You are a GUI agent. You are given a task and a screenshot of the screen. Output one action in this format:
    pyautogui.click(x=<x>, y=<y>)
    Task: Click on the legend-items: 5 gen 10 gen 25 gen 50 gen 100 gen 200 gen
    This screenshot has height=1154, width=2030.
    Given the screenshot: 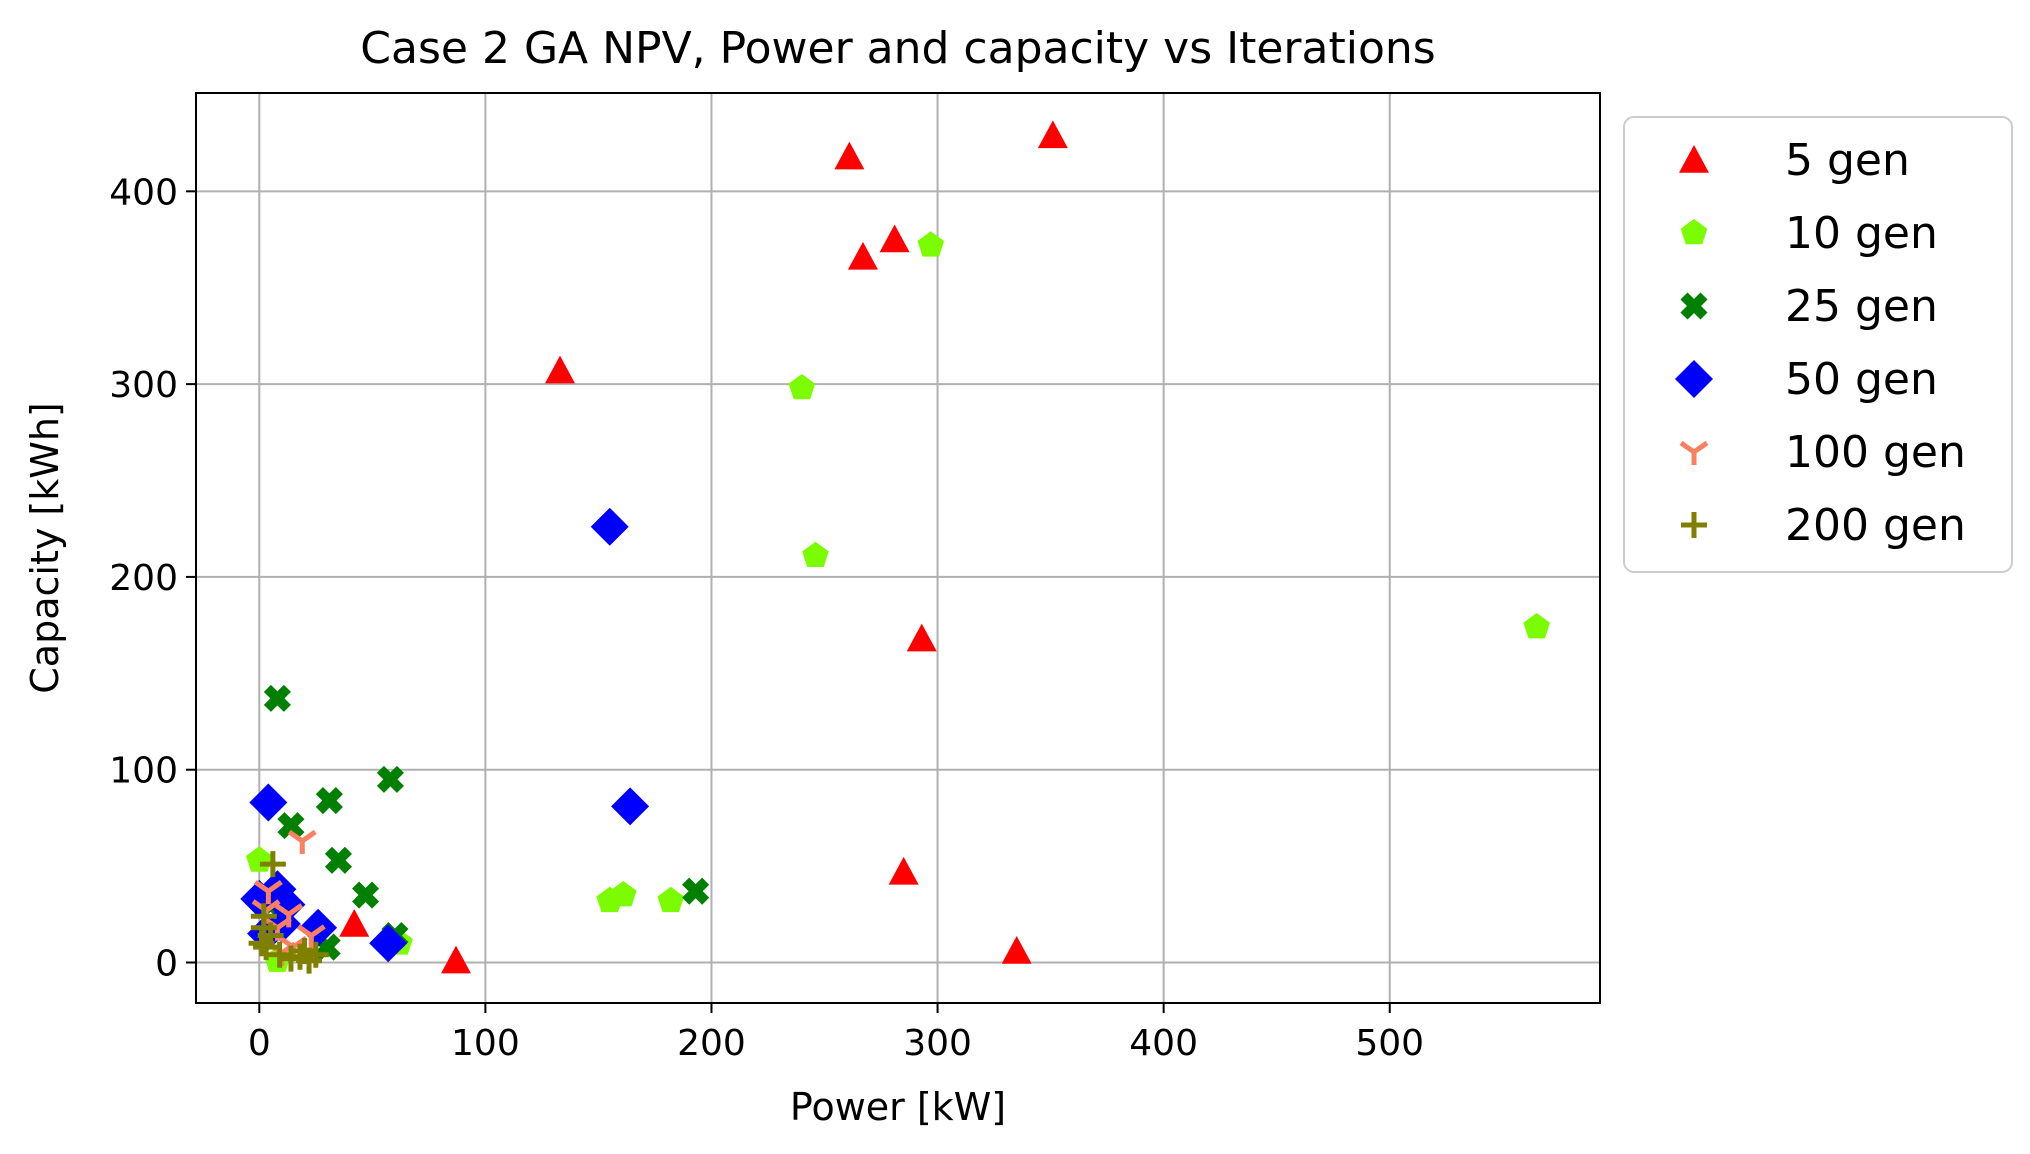 What is the action you would take?
    pyautogui.click(x=1820, y=343)
    